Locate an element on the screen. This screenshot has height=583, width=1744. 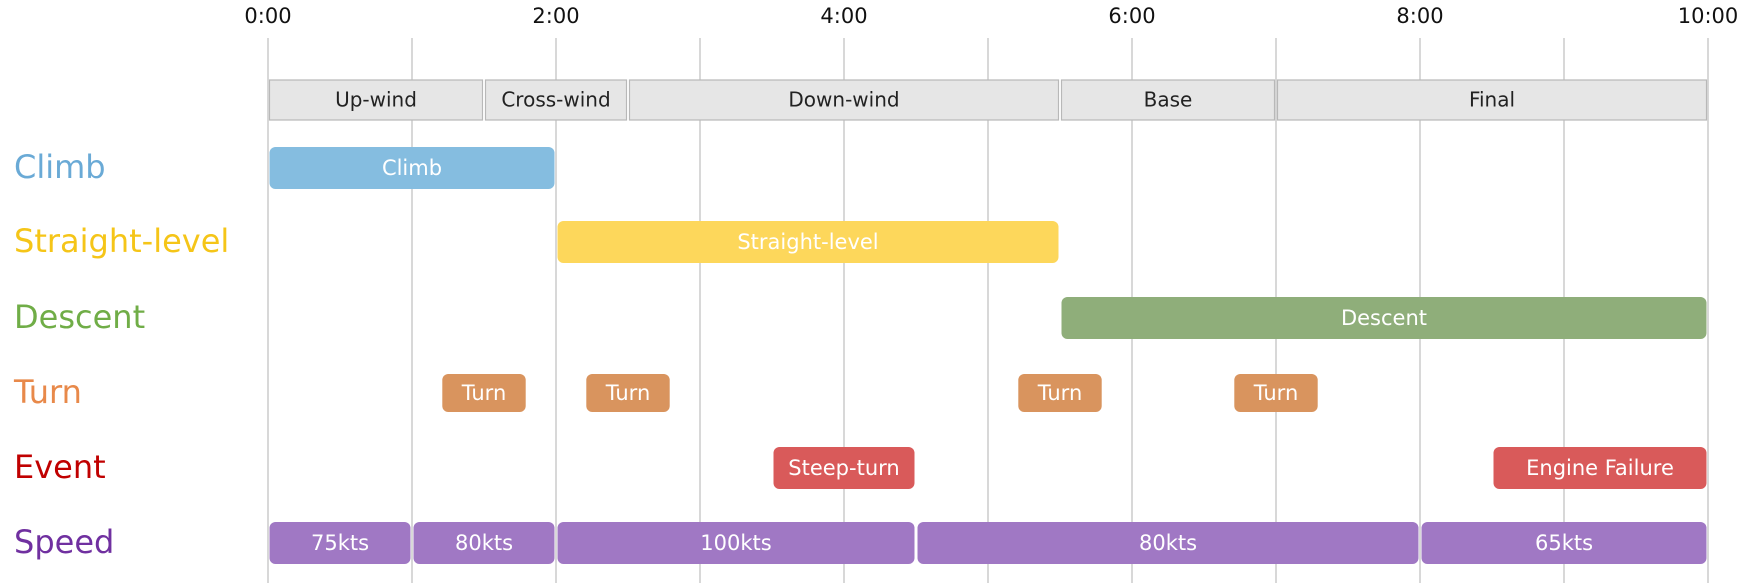
row-label: Straight-level is located at coordinates (121, 241).